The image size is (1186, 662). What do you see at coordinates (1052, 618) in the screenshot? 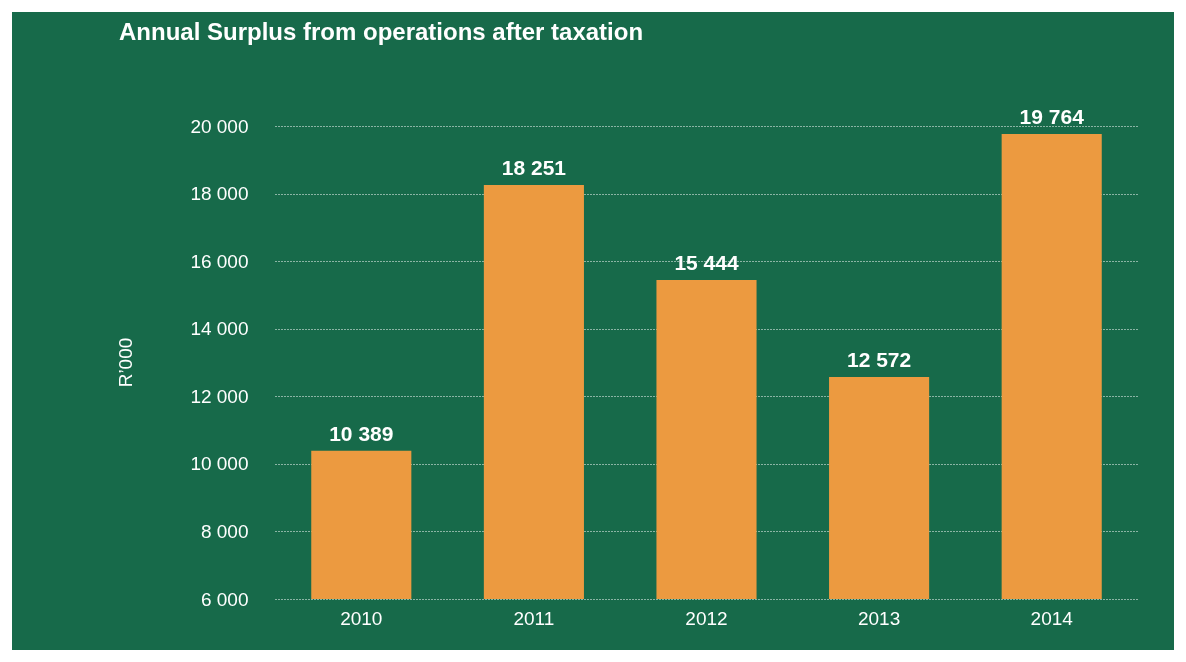
I see `x-tick-label: 2014` at bounding box center [1052, 618].